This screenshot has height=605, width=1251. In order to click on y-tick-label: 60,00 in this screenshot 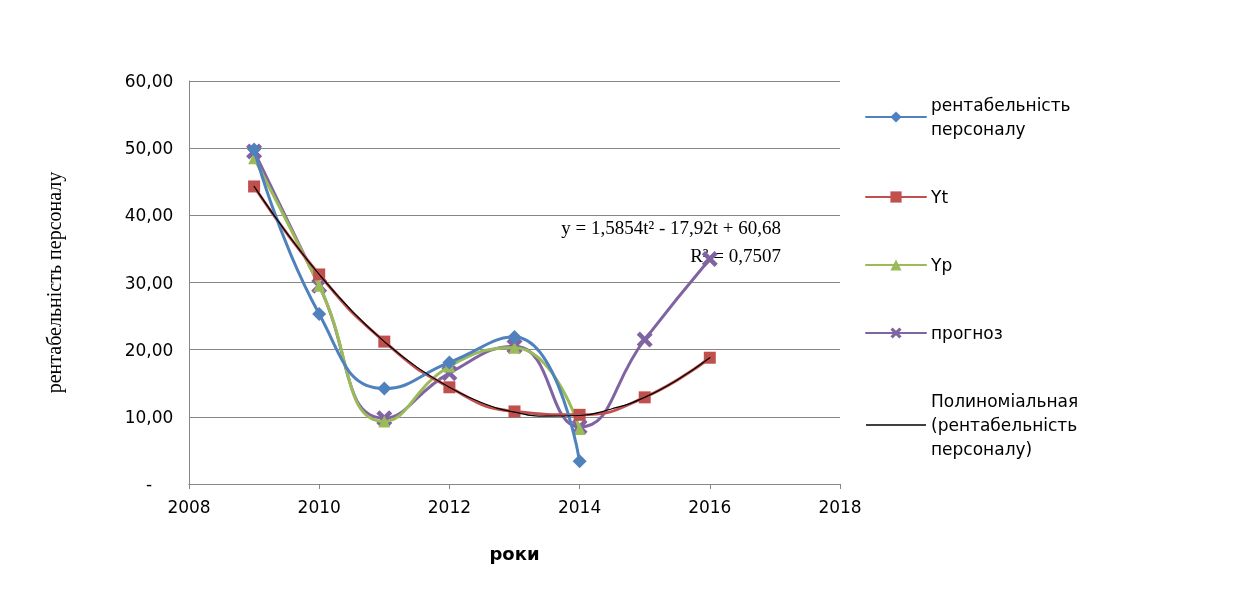, I will do `click(149, 81)`.